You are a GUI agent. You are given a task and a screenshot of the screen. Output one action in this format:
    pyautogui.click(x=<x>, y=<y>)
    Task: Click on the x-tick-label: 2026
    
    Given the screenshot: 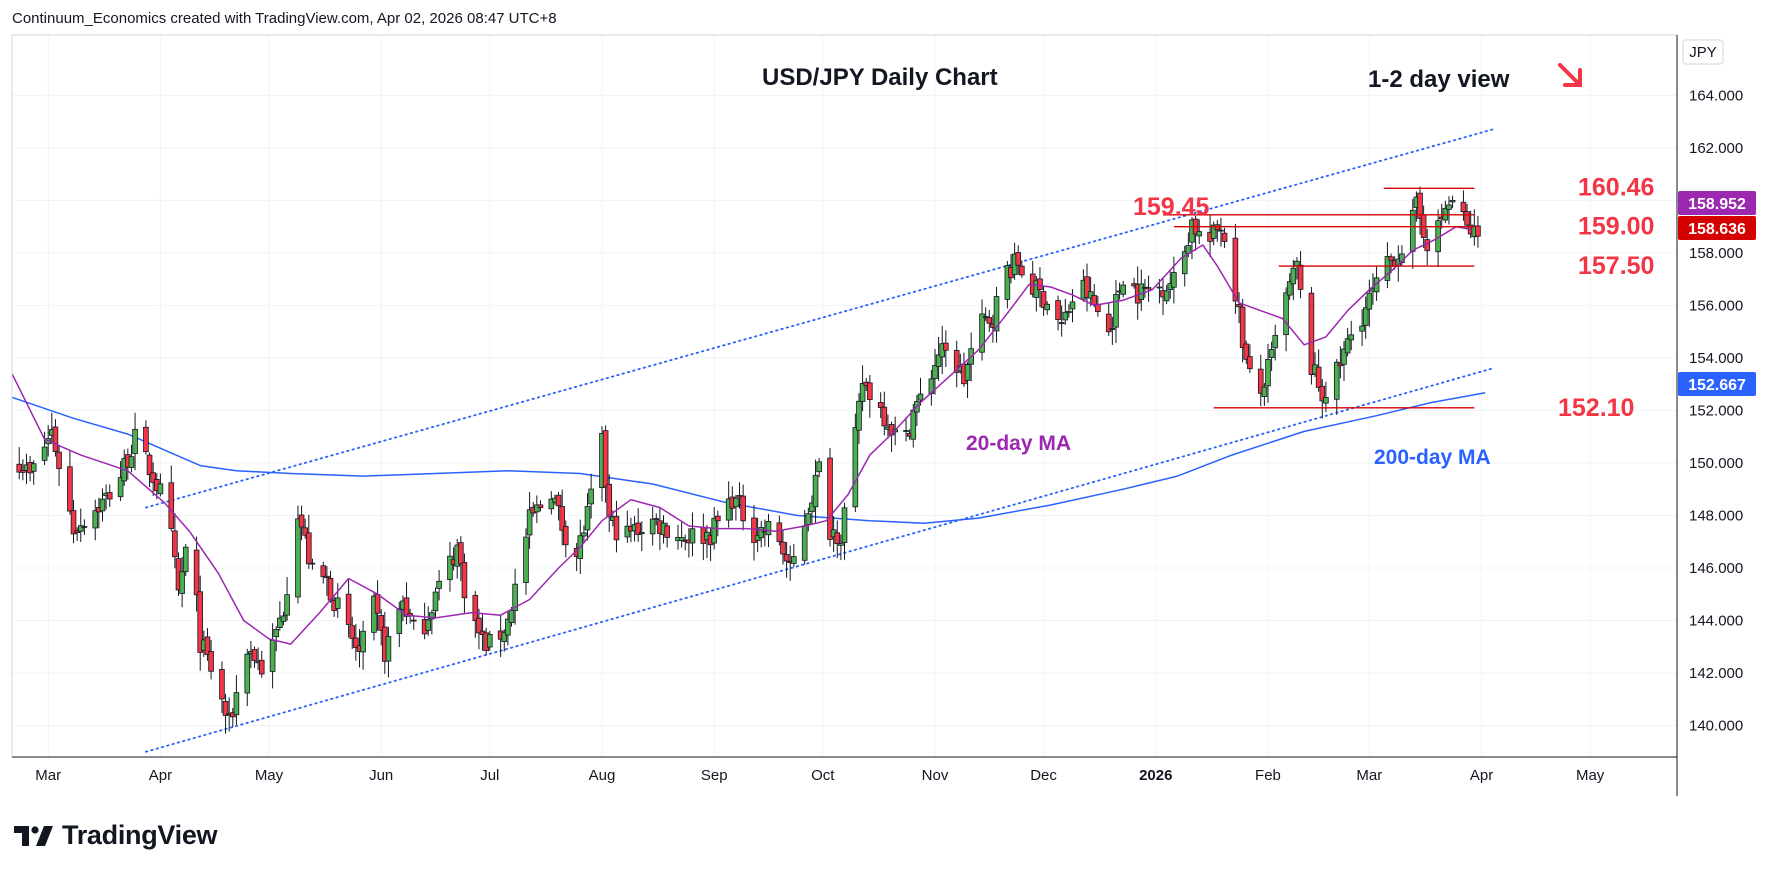 What is the action you would take?
    pyautogui.click(x=1155, y=775)
    